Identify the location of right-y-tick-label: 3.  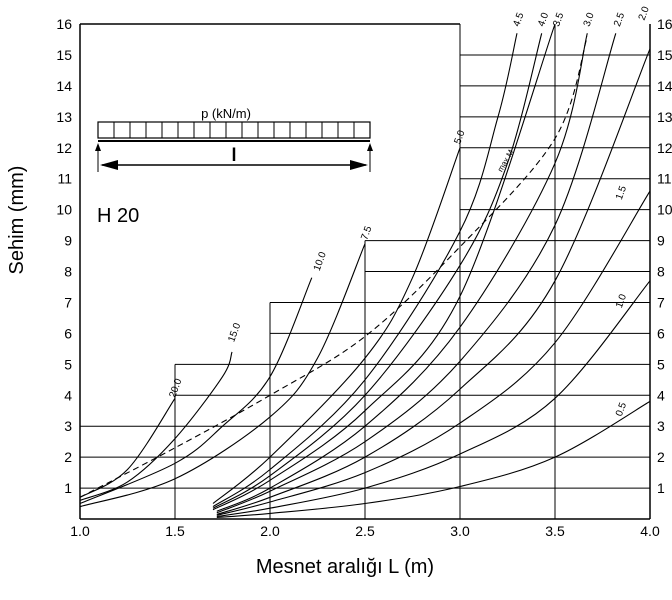
(661, 426).